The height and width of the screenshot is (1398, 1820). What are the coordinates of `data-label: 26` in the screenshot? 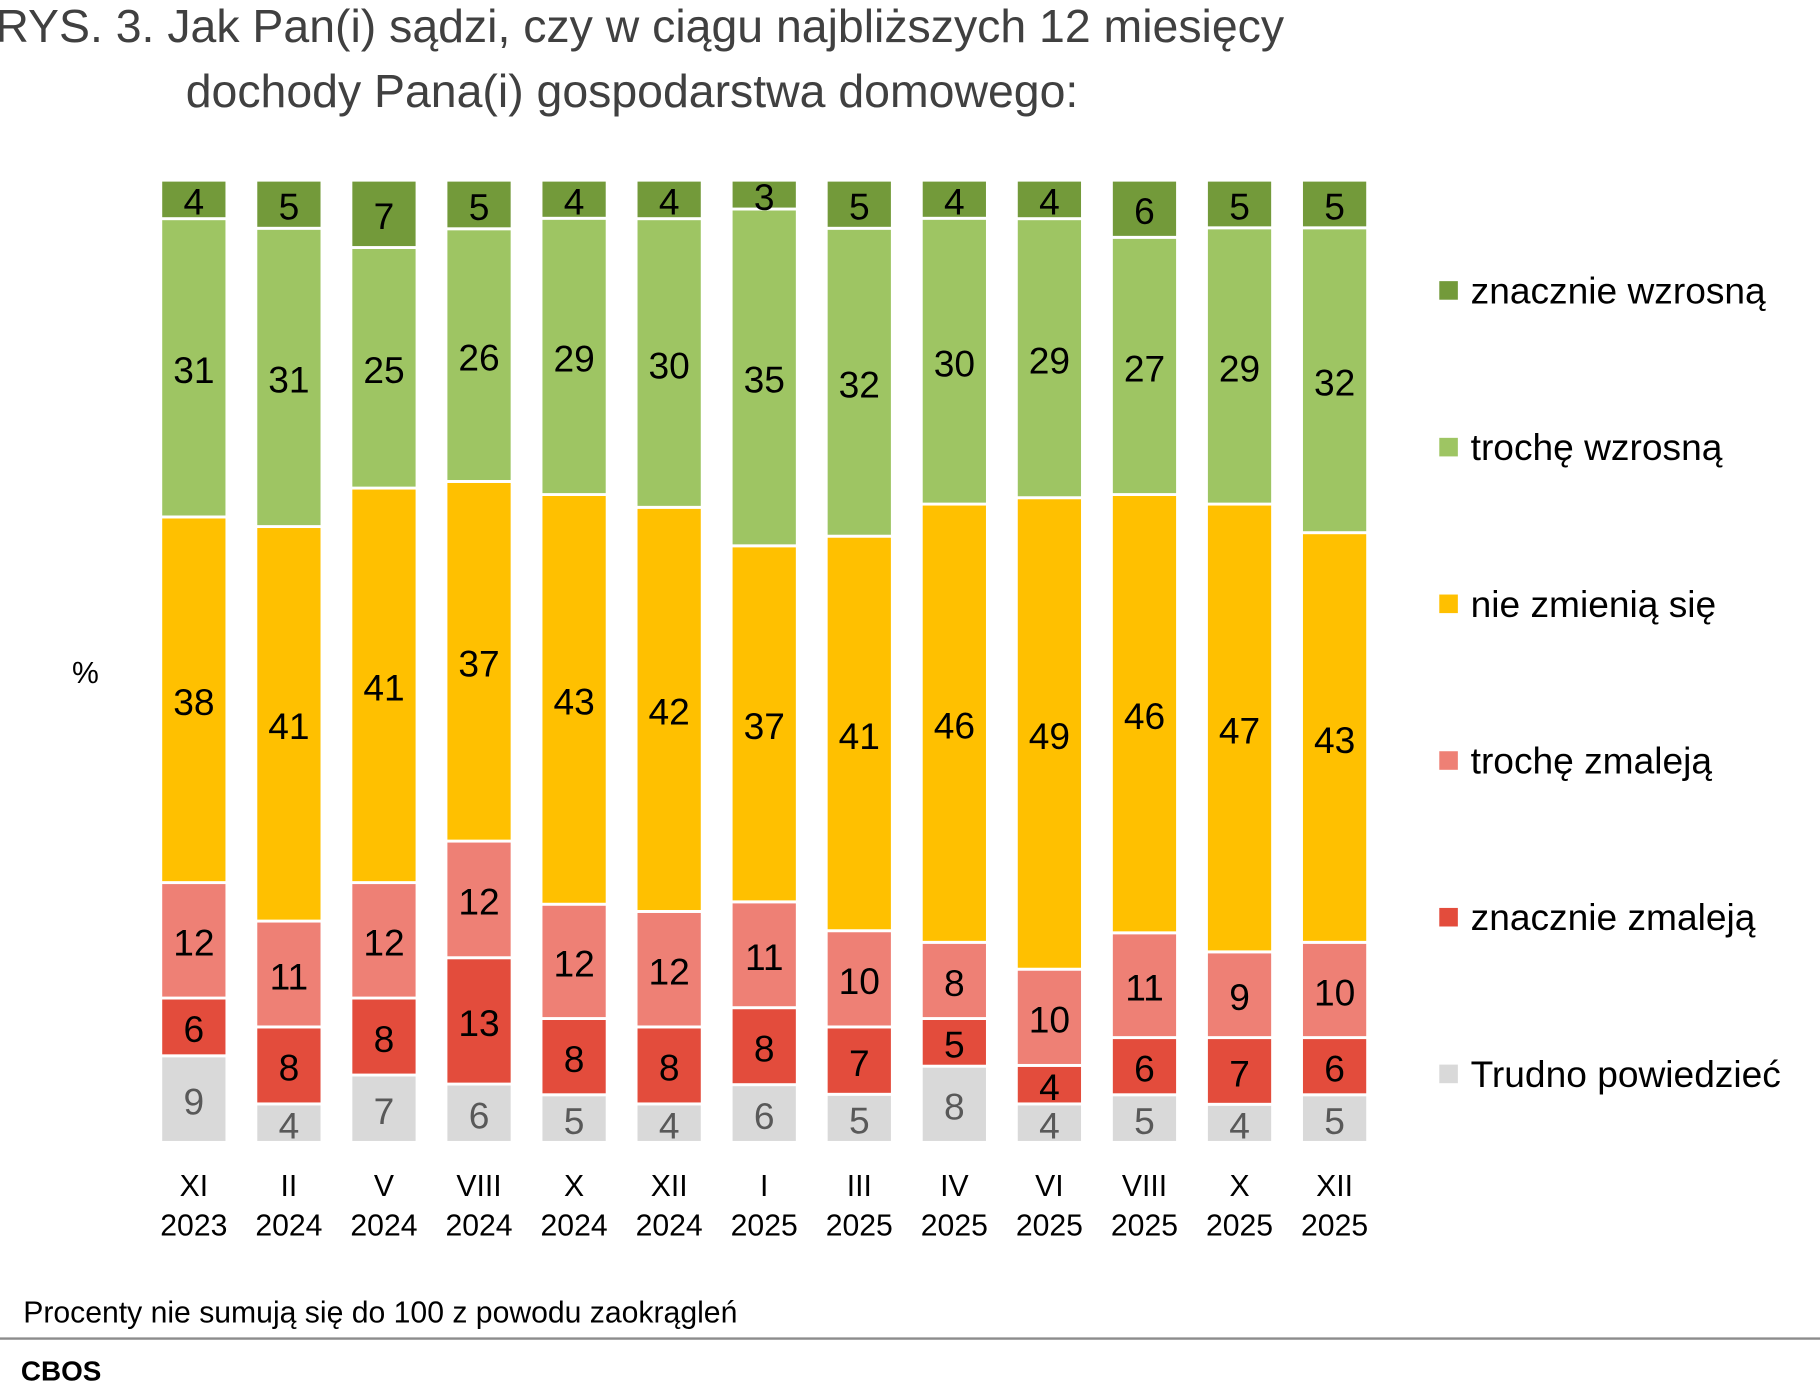 It's located at (478, 357).